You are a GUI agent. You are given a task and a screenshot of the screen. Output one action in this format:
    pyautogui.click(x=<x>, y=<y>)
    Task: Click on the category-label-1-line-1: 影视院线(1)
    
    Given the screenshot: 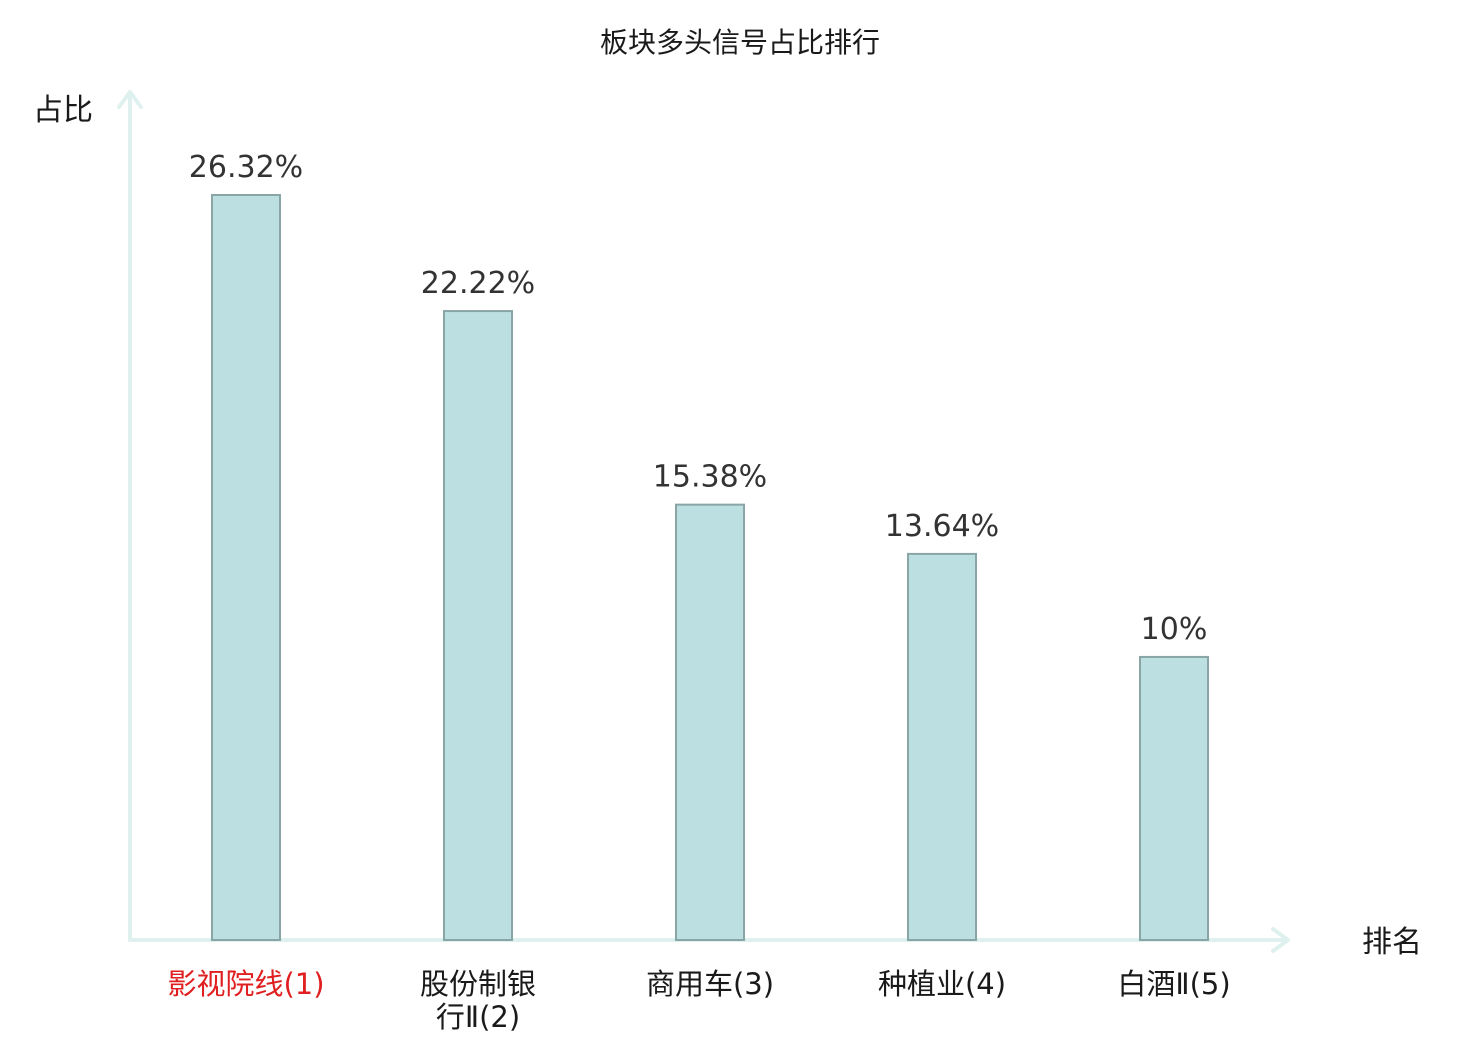 What is the action you would take?
    pyautogui.click(x=245, y=984)
    